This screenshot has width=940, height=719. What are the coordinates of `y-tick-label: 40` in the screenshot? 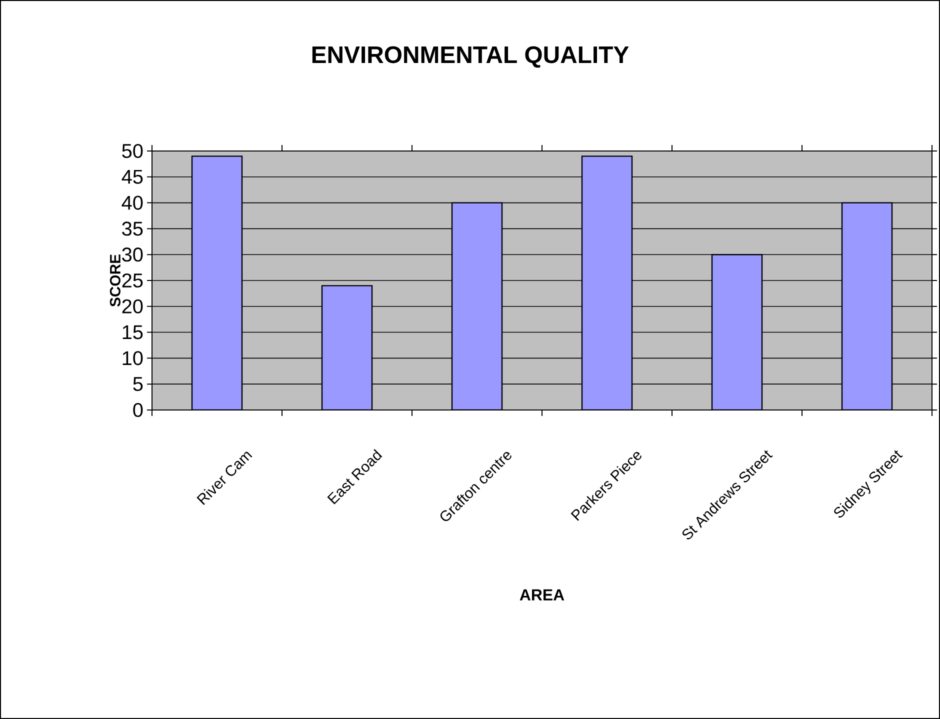 It's located at (132, 203).